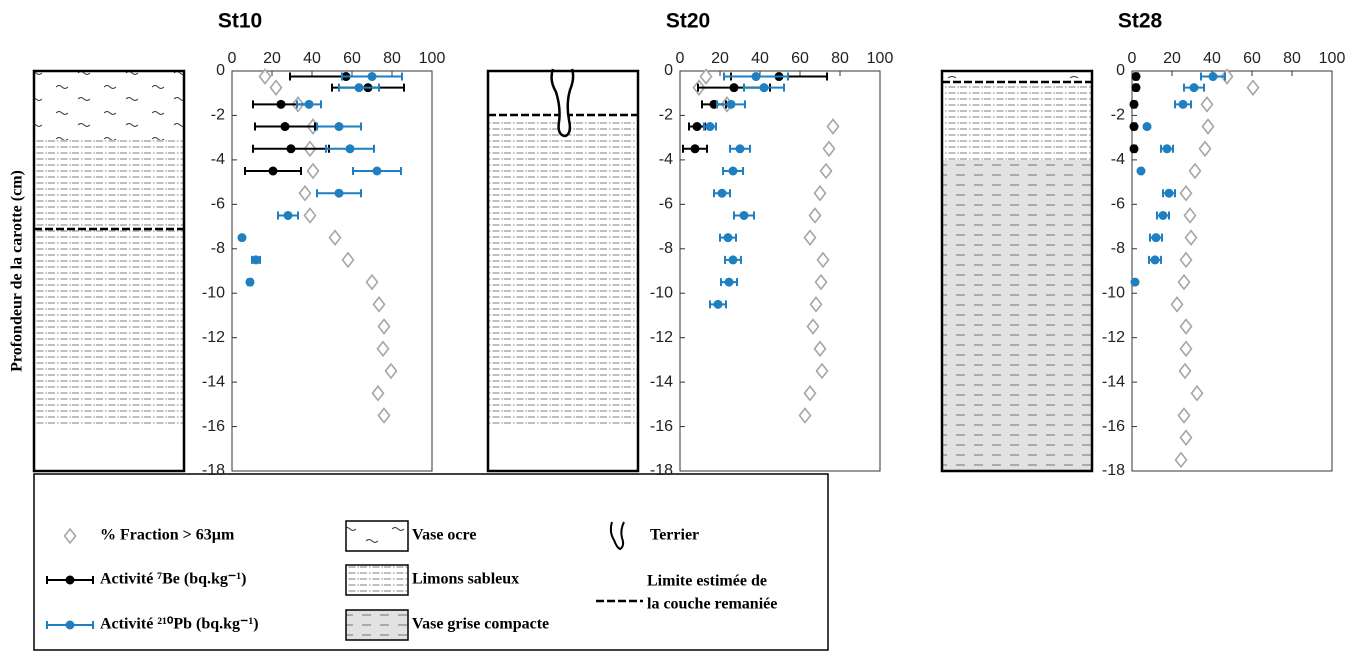 The width and height of the screenshot is (1367, 653). I want to click on x-tick-label: 100, so click(880, 58).